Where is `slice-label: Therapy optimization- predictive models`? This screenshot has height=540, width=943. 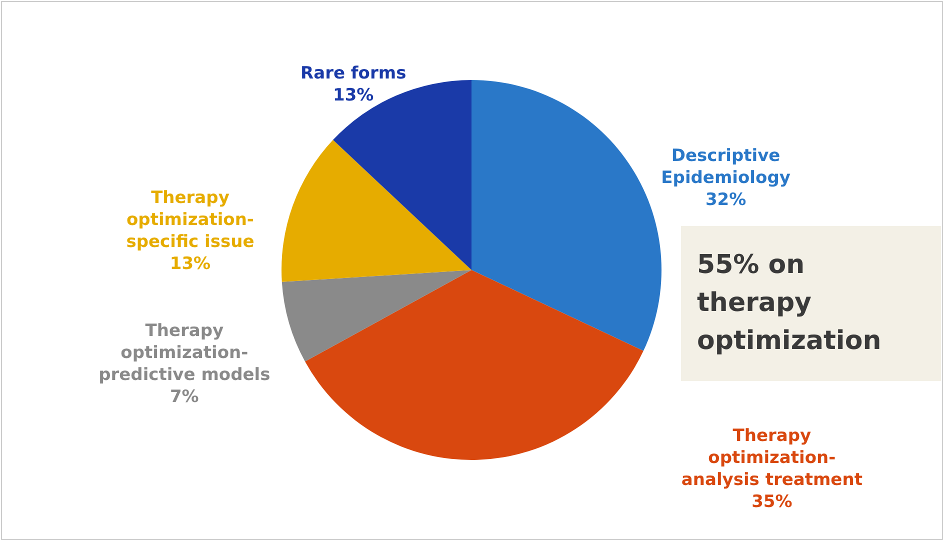
slice-label: Therapy optimization- predictive models is located at coordinates (184, 352).